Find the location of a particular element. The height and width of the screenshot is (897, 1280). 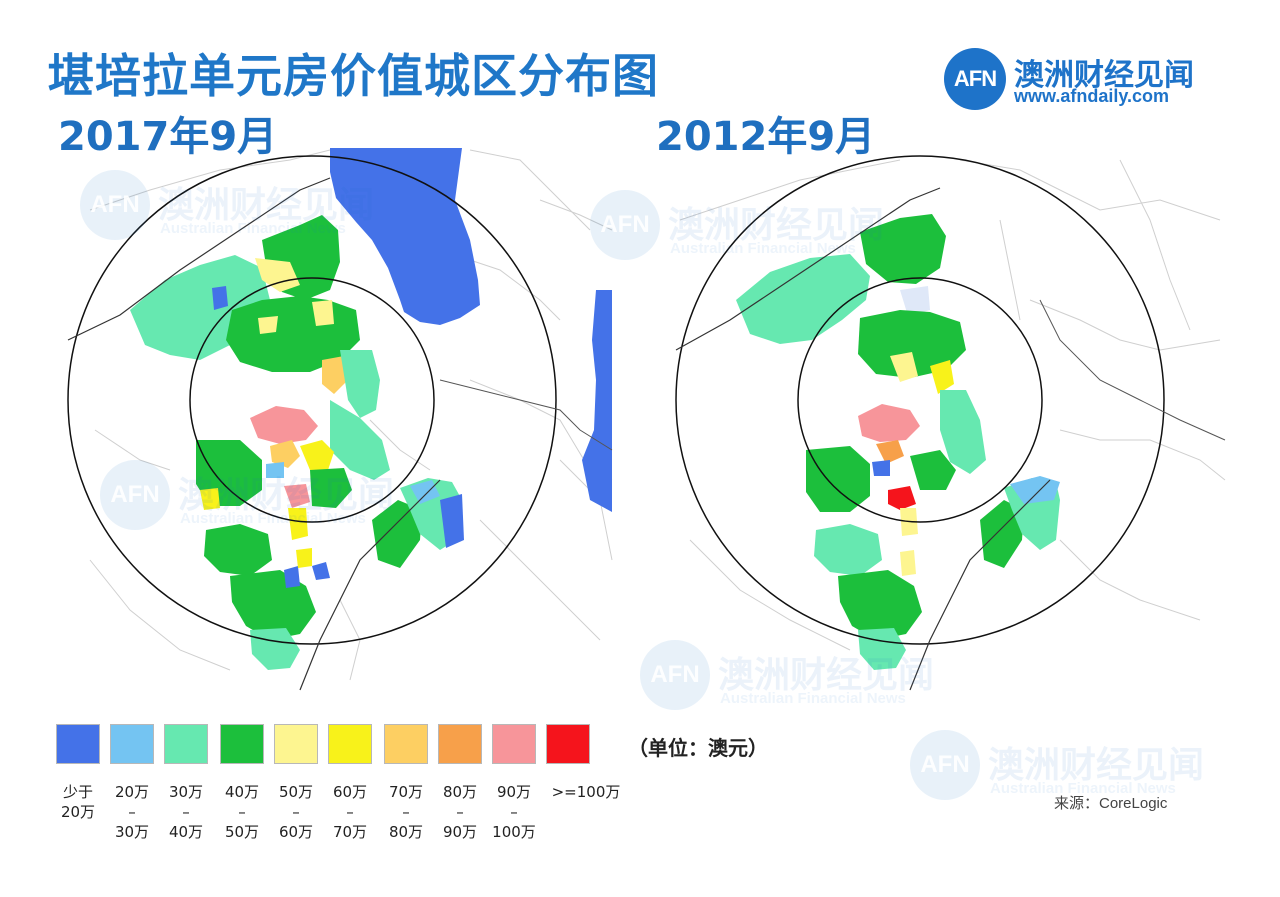

region-blue-east-small is located at coordinates (452, 521).